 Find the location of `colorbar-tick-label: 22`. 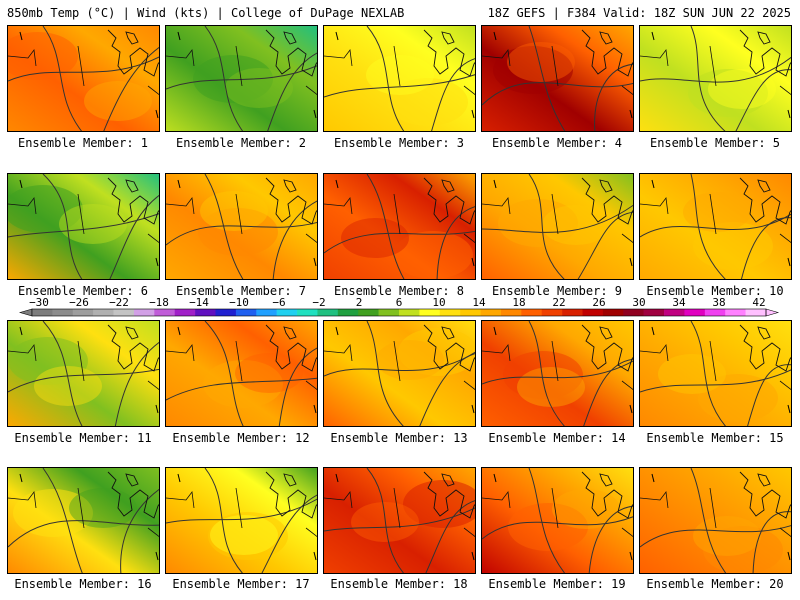

colorbar-tick-label: 22 is located at coordinates (558, 302).